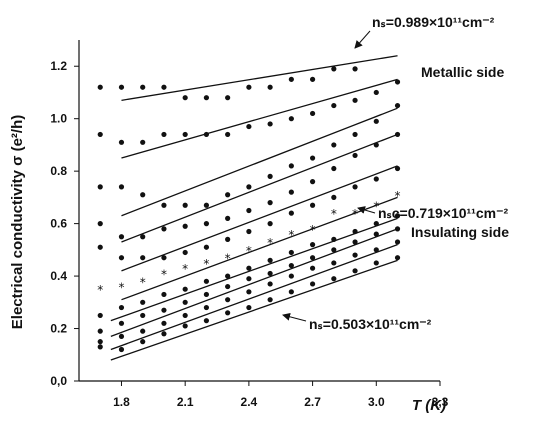 The height and width of the screenshot is (440, 550). What do you see at coordinates (362, 39) in the screenshot?
I see `annotation-top-arrow` at bounding box center [362, 39].